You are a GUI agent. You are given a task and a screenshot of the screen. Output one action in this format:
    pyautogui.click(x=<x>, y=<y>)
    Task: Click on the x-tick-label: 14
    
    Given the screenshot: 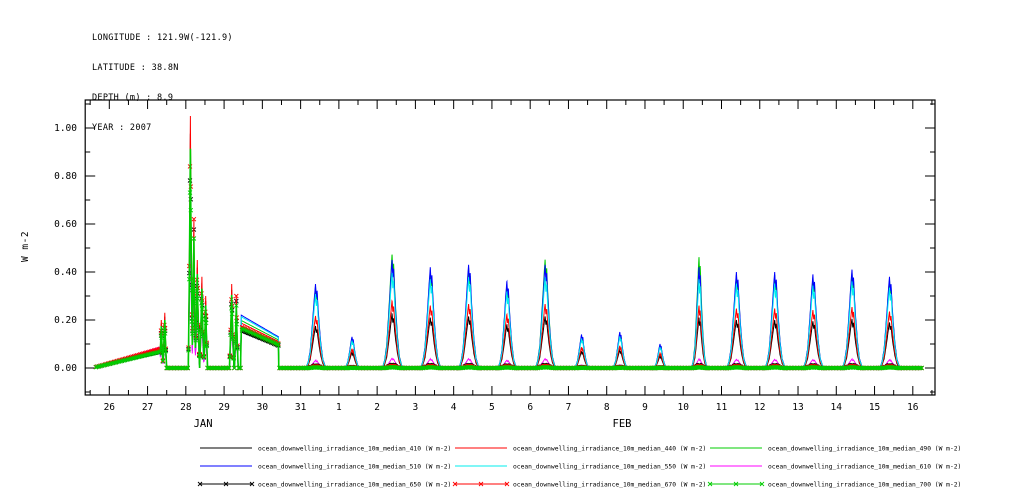 What is the action you would take?
    pyautogui.click(x=837, y=407)
    